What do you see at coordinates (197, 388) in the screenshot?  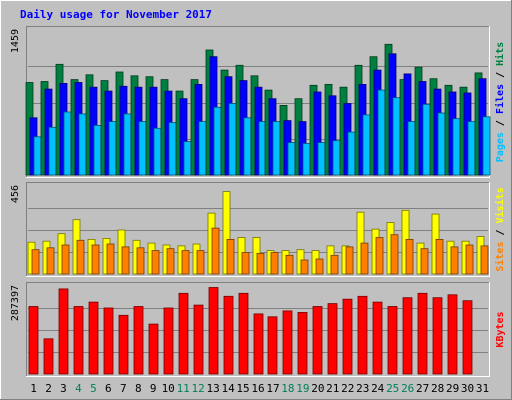 I see `x-tick-label: 12` at bounding box center [197, 388].